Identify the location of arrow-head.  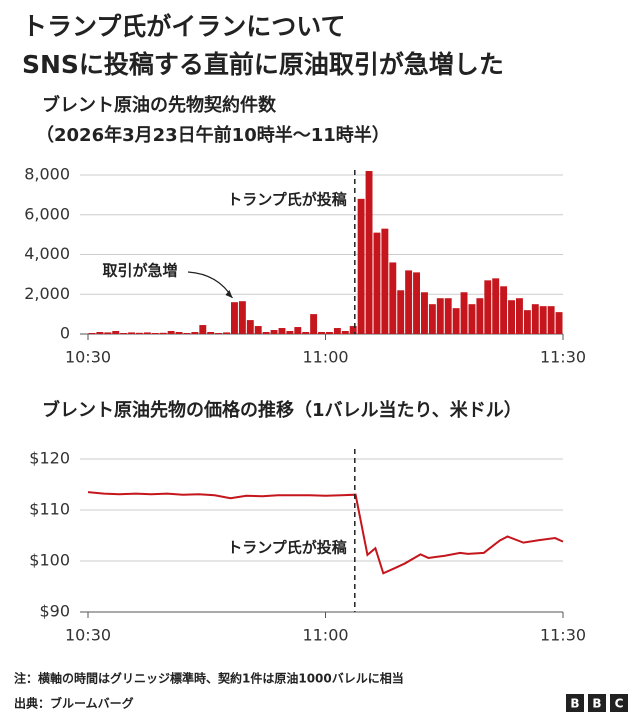
(229, 294).